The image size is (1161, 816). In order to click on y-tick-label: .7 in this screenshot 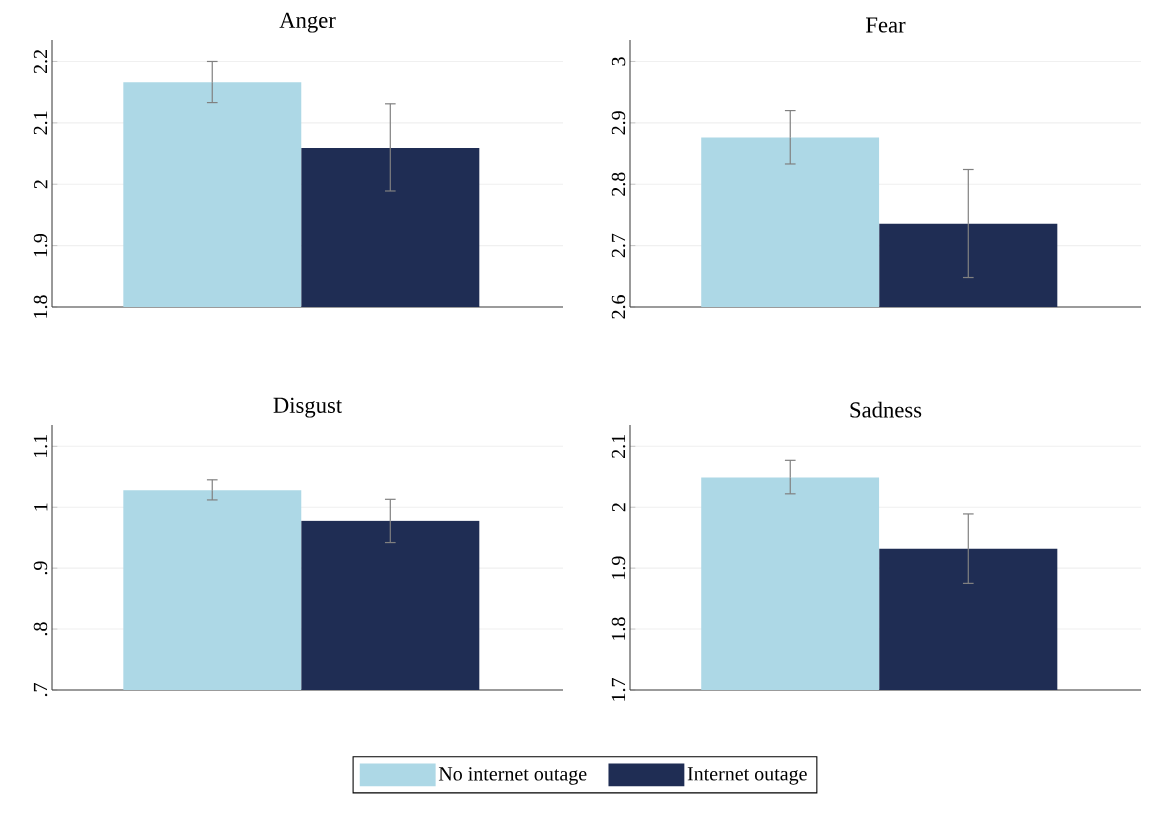, I will do `click(40, 690)`.